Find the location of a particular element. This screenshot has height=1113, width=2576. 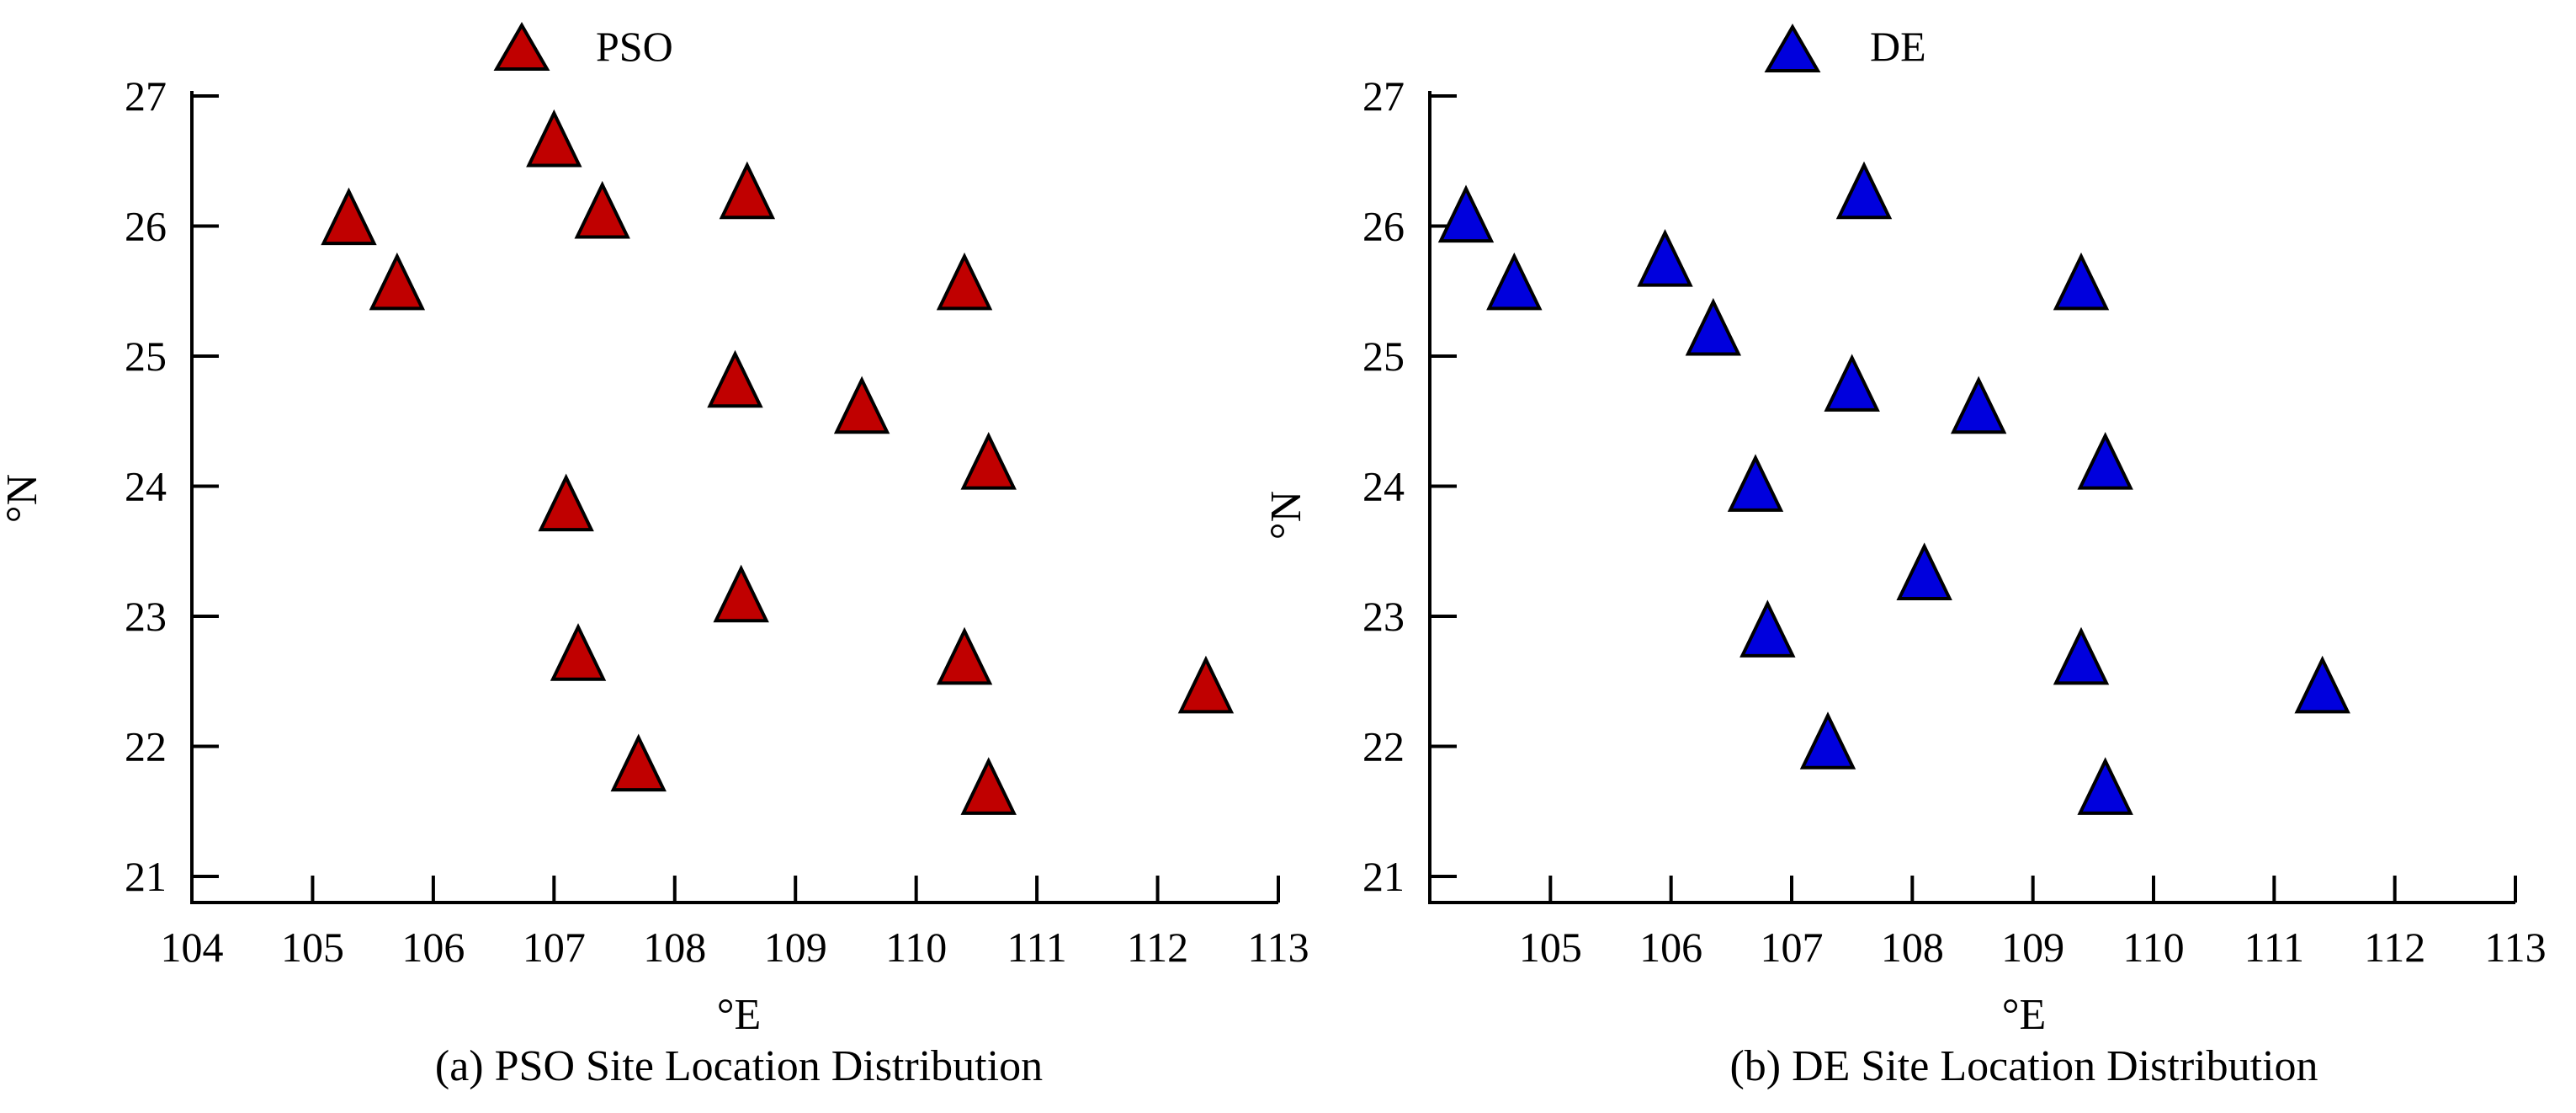

panel-b-x-axis-label: °E is located at coordinates (2024, 1015).